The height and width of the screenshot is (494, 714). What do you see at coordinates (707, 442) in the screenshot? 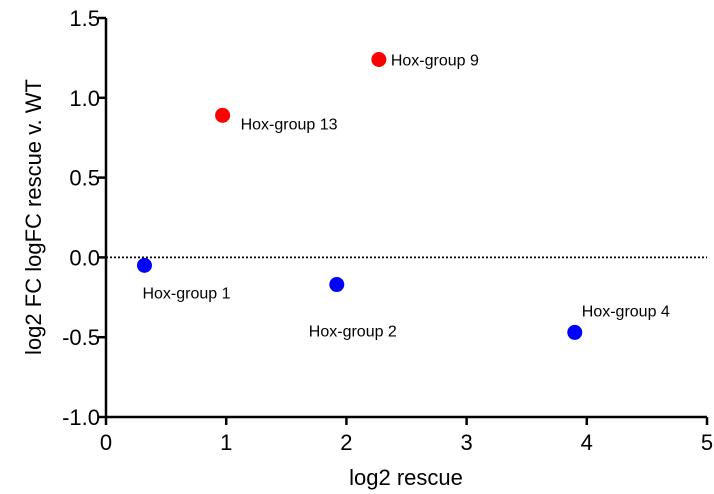
I see `x-tick-label: 5` at bounding box center [707, 442].